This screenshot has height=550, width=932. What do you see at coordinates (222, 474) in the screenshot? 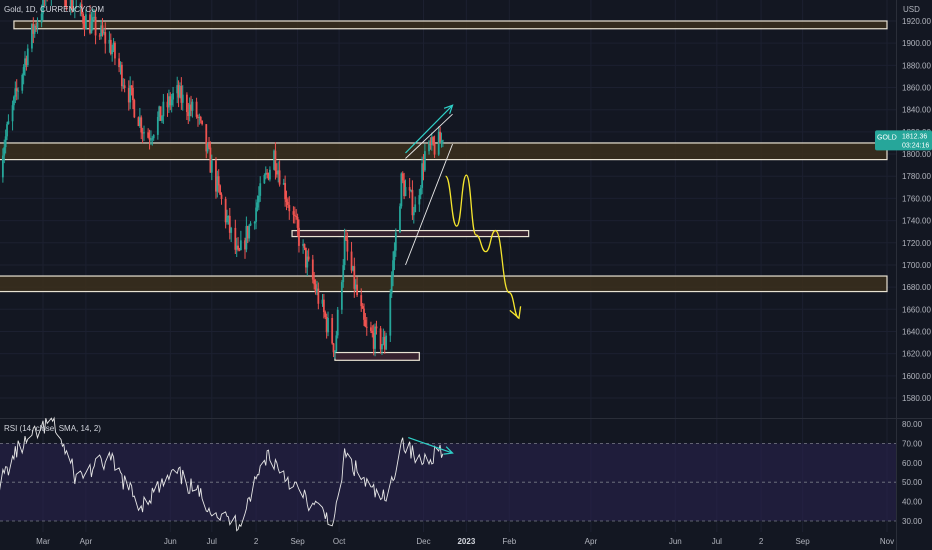
I see `rsi-line` at bounding box center [222, 474].